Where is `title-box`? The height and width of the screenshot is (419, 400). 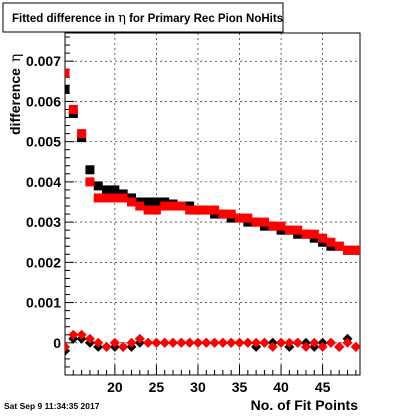 title-box is located at coordinates (143, 17).